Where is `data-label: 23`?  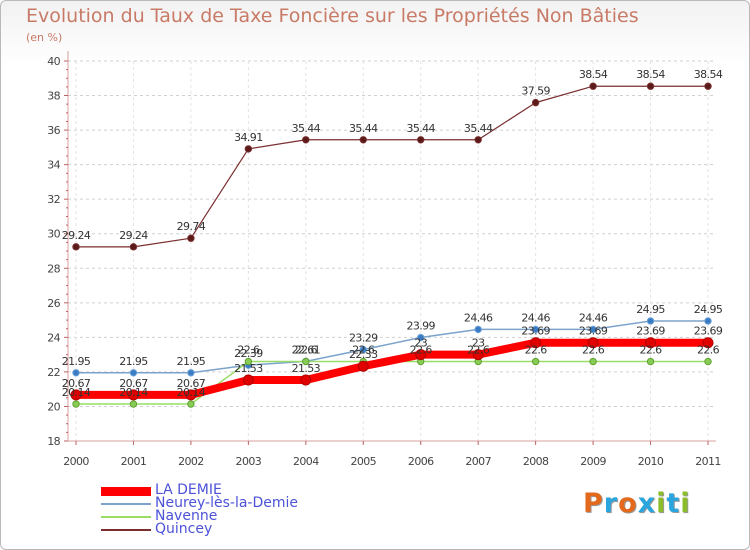 data-label: 23 is located at coordinates (420, 343).